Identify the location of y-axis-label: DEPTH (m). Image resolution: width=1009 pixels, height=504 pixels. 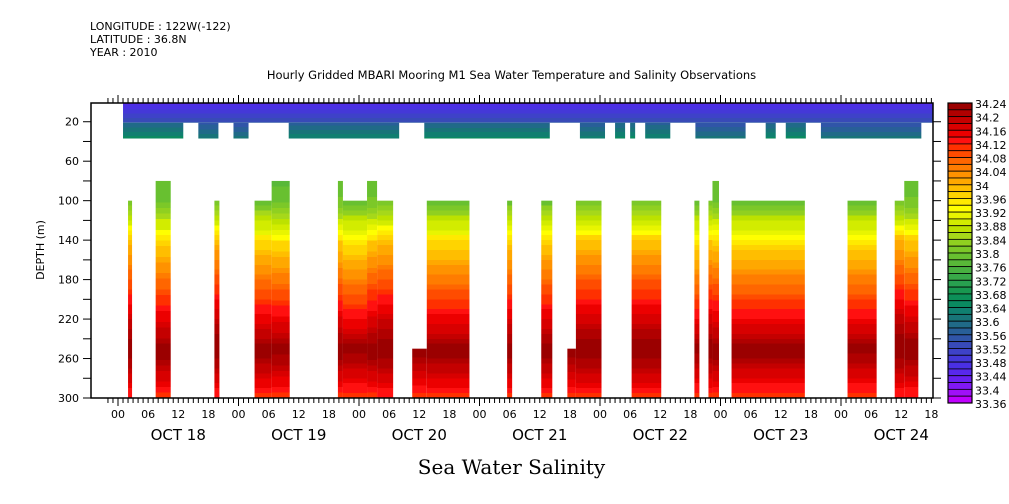
(40, 250).